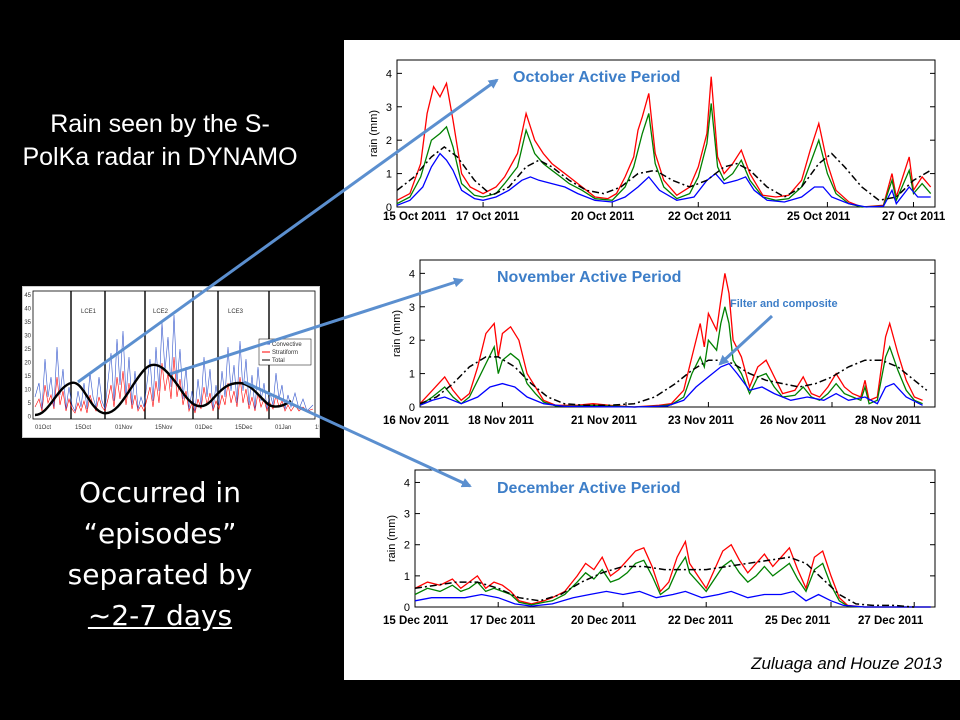 The width and height of the screenshot is (960, 720). I want to click on x-tick-label: 17 Dec 2011, so click(503, 621).